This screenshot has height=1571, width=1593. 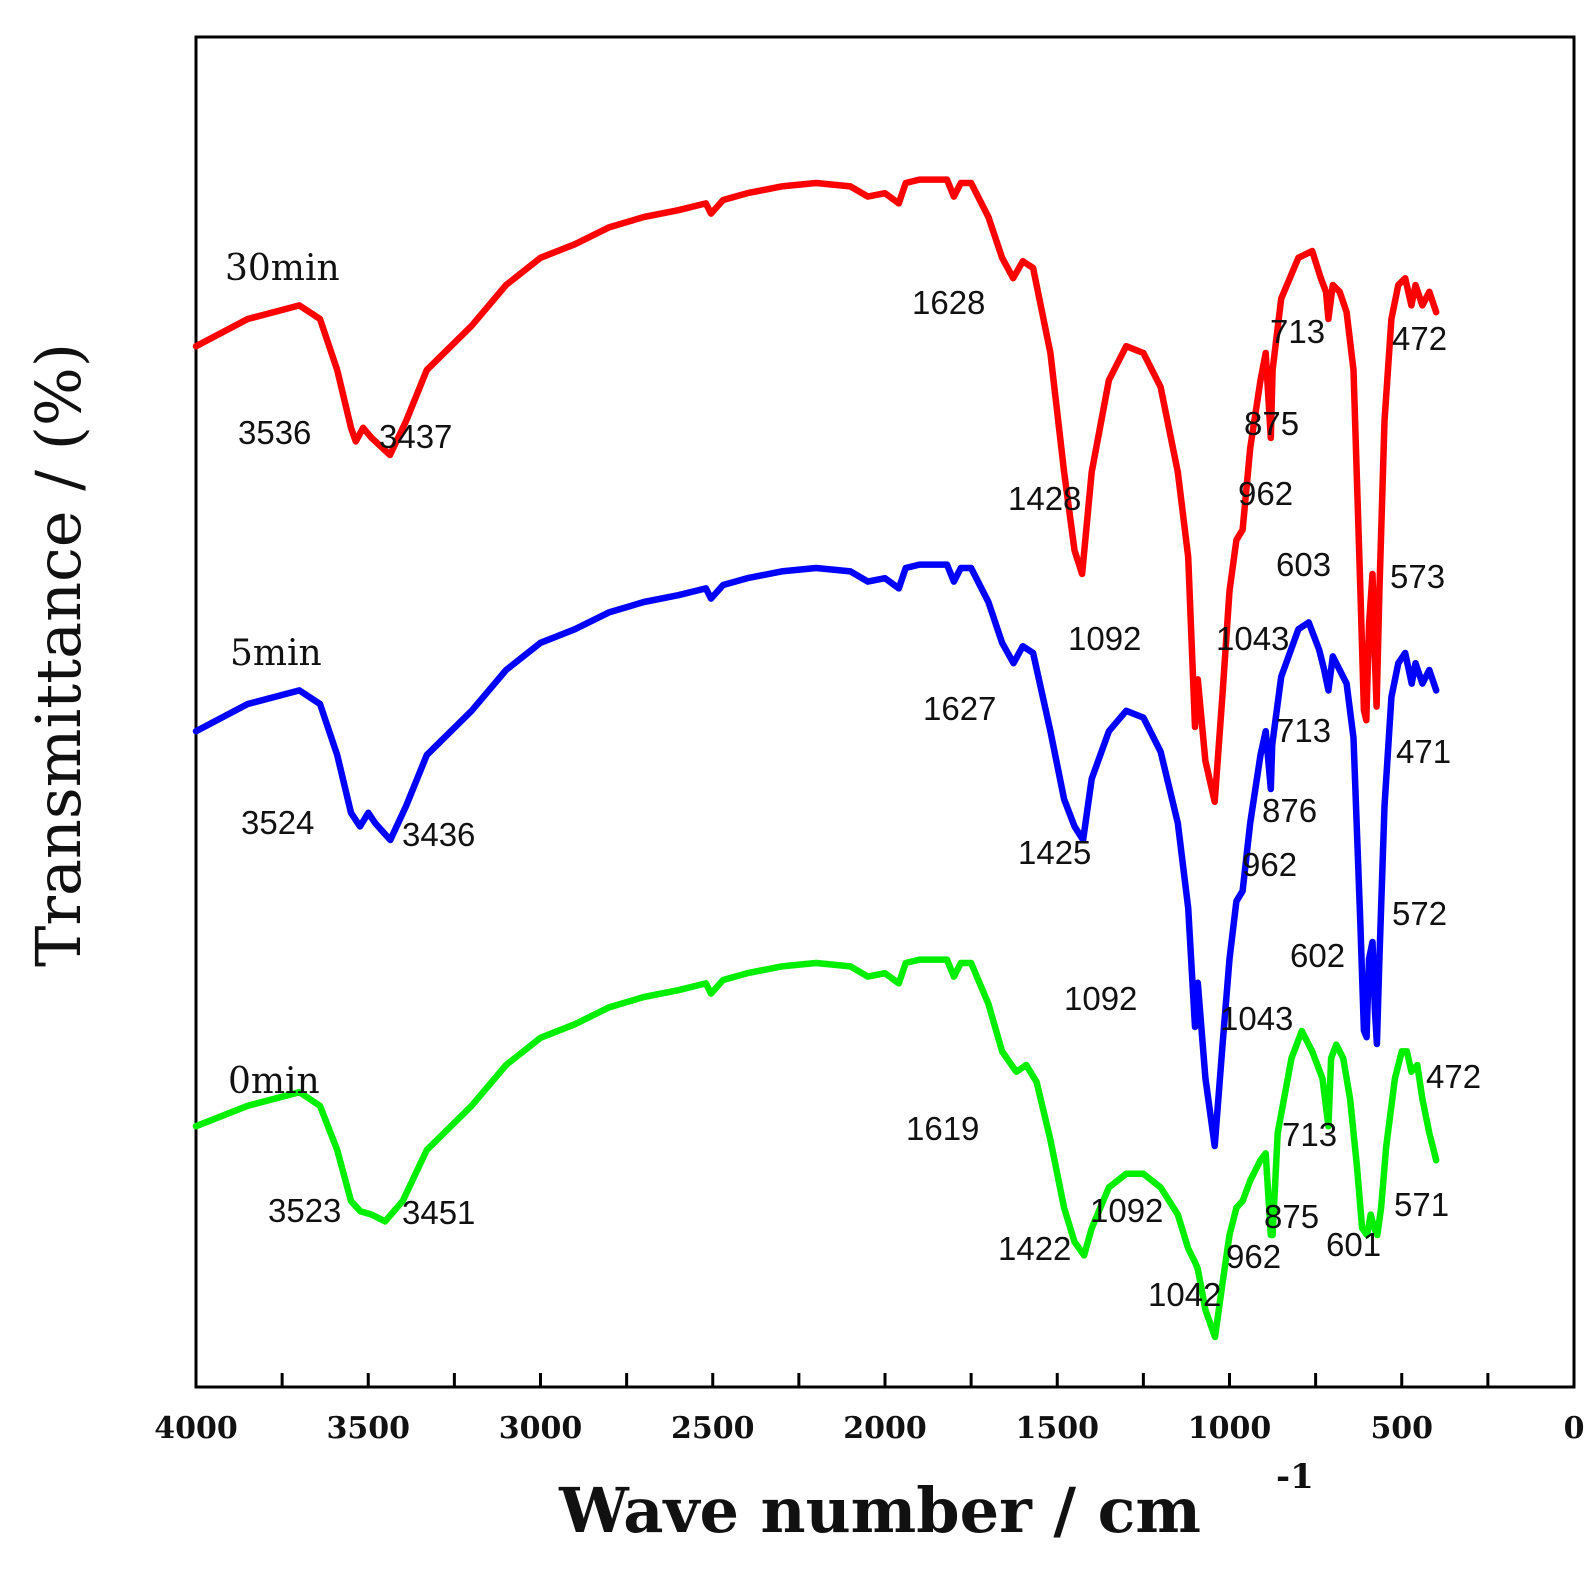 I want to click on peak-label-0min: 571, so click(x=1421, y=1204).